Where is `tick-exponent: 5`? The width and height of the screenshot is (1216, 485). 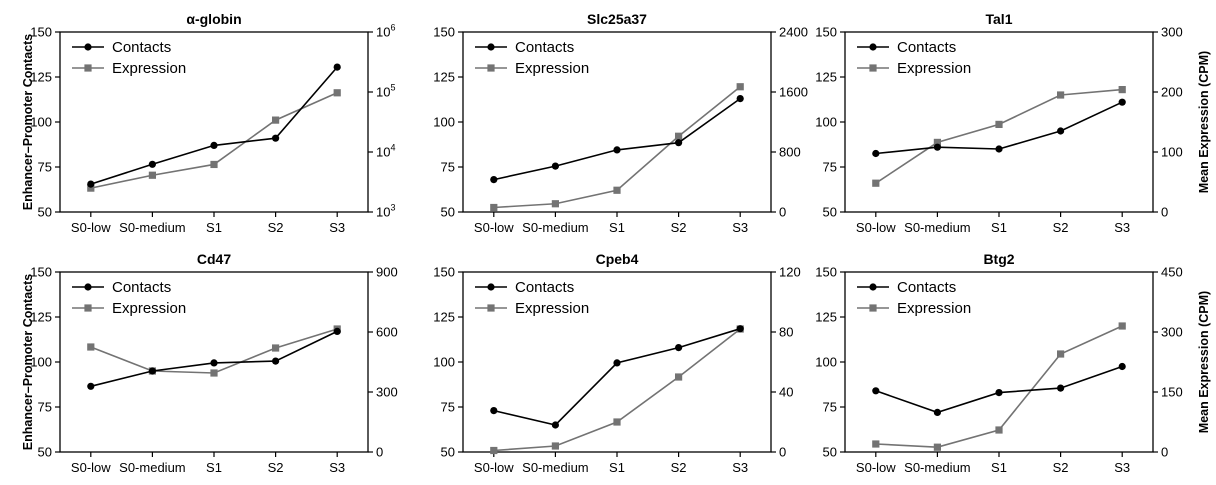
tick-exponent: 5 is located at coordinates (392, 88).